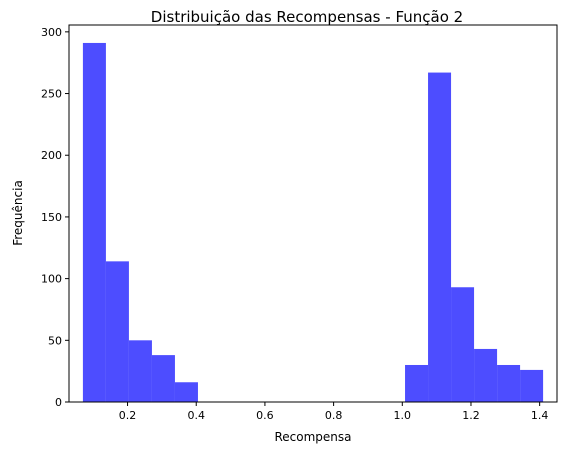 The height and width of the screenshot is (455, 572). I want to click on x-tick-label: 0.4, so click(196, 415).